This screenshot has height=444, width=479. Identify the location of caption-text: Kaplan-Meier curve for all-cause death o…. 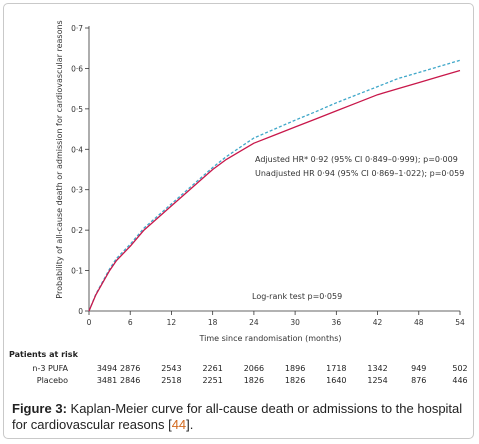
(237, 416).